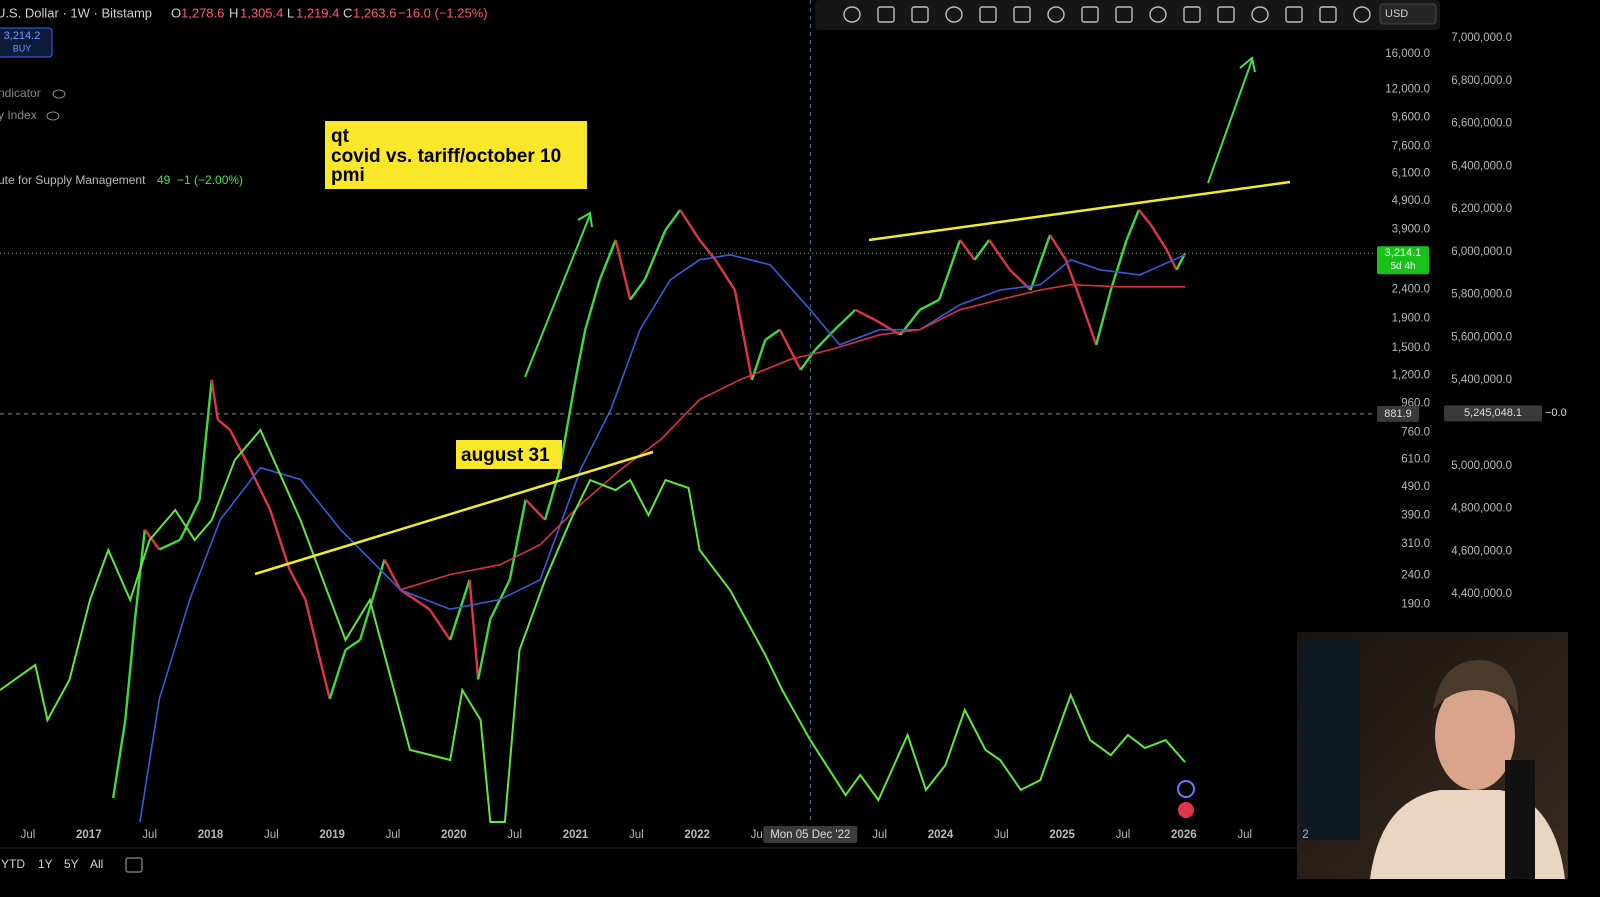  I want to click on crosshair-x-label: Mon 05 Dec '22, so click(810, 835).